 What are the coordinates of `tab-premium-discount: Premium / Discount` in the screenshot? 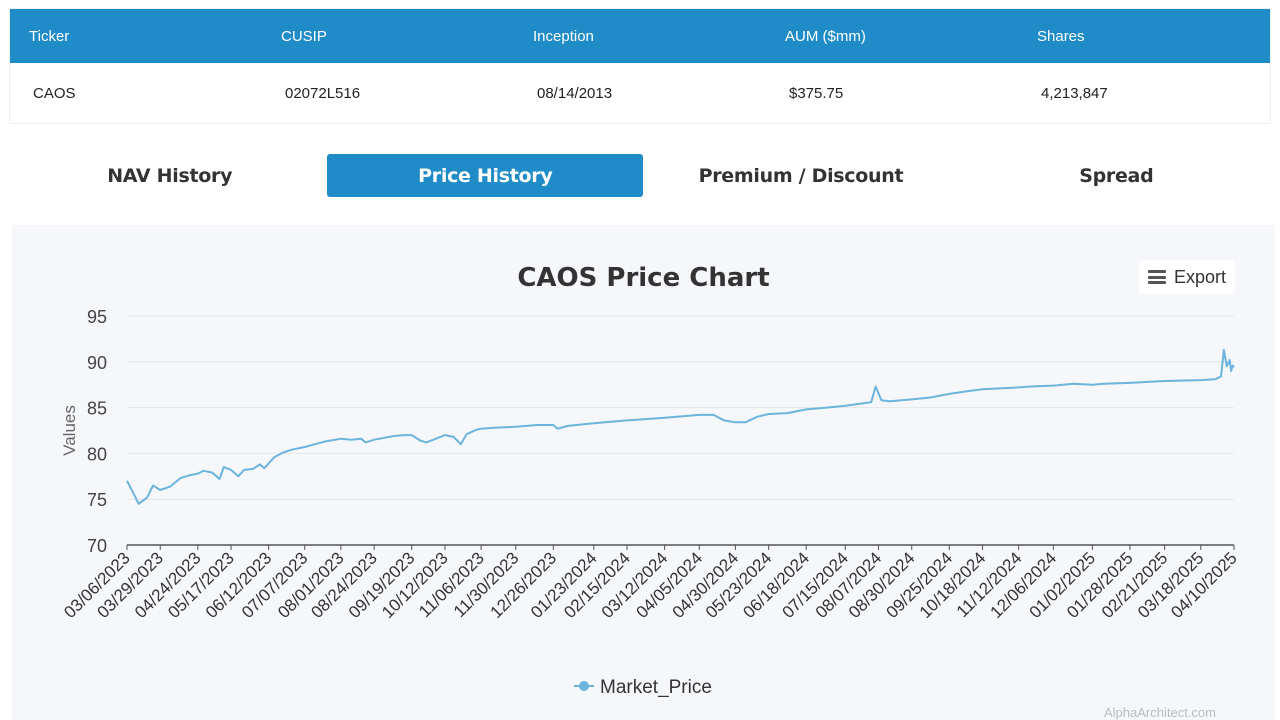 It's located at (801, 175).